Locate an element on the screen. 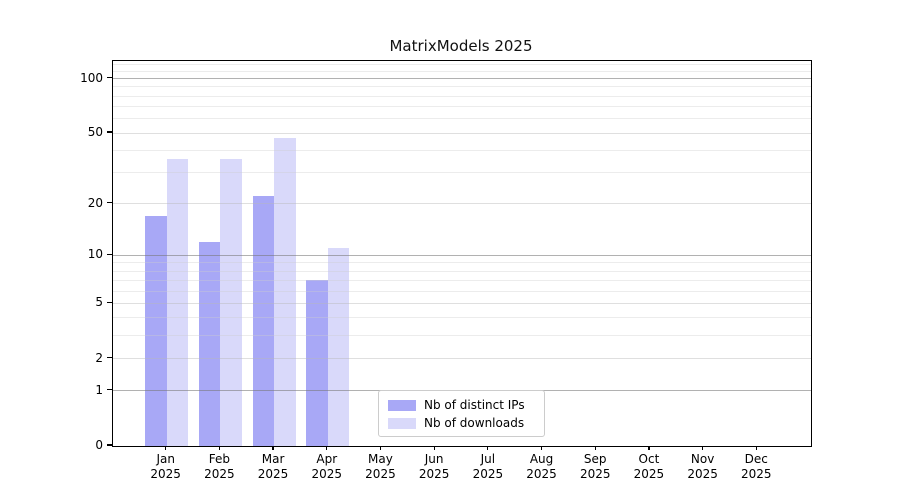 The width and height of the screenshot is (900, 500). y-tick-label: 2 is located at coordinates (99, 357).